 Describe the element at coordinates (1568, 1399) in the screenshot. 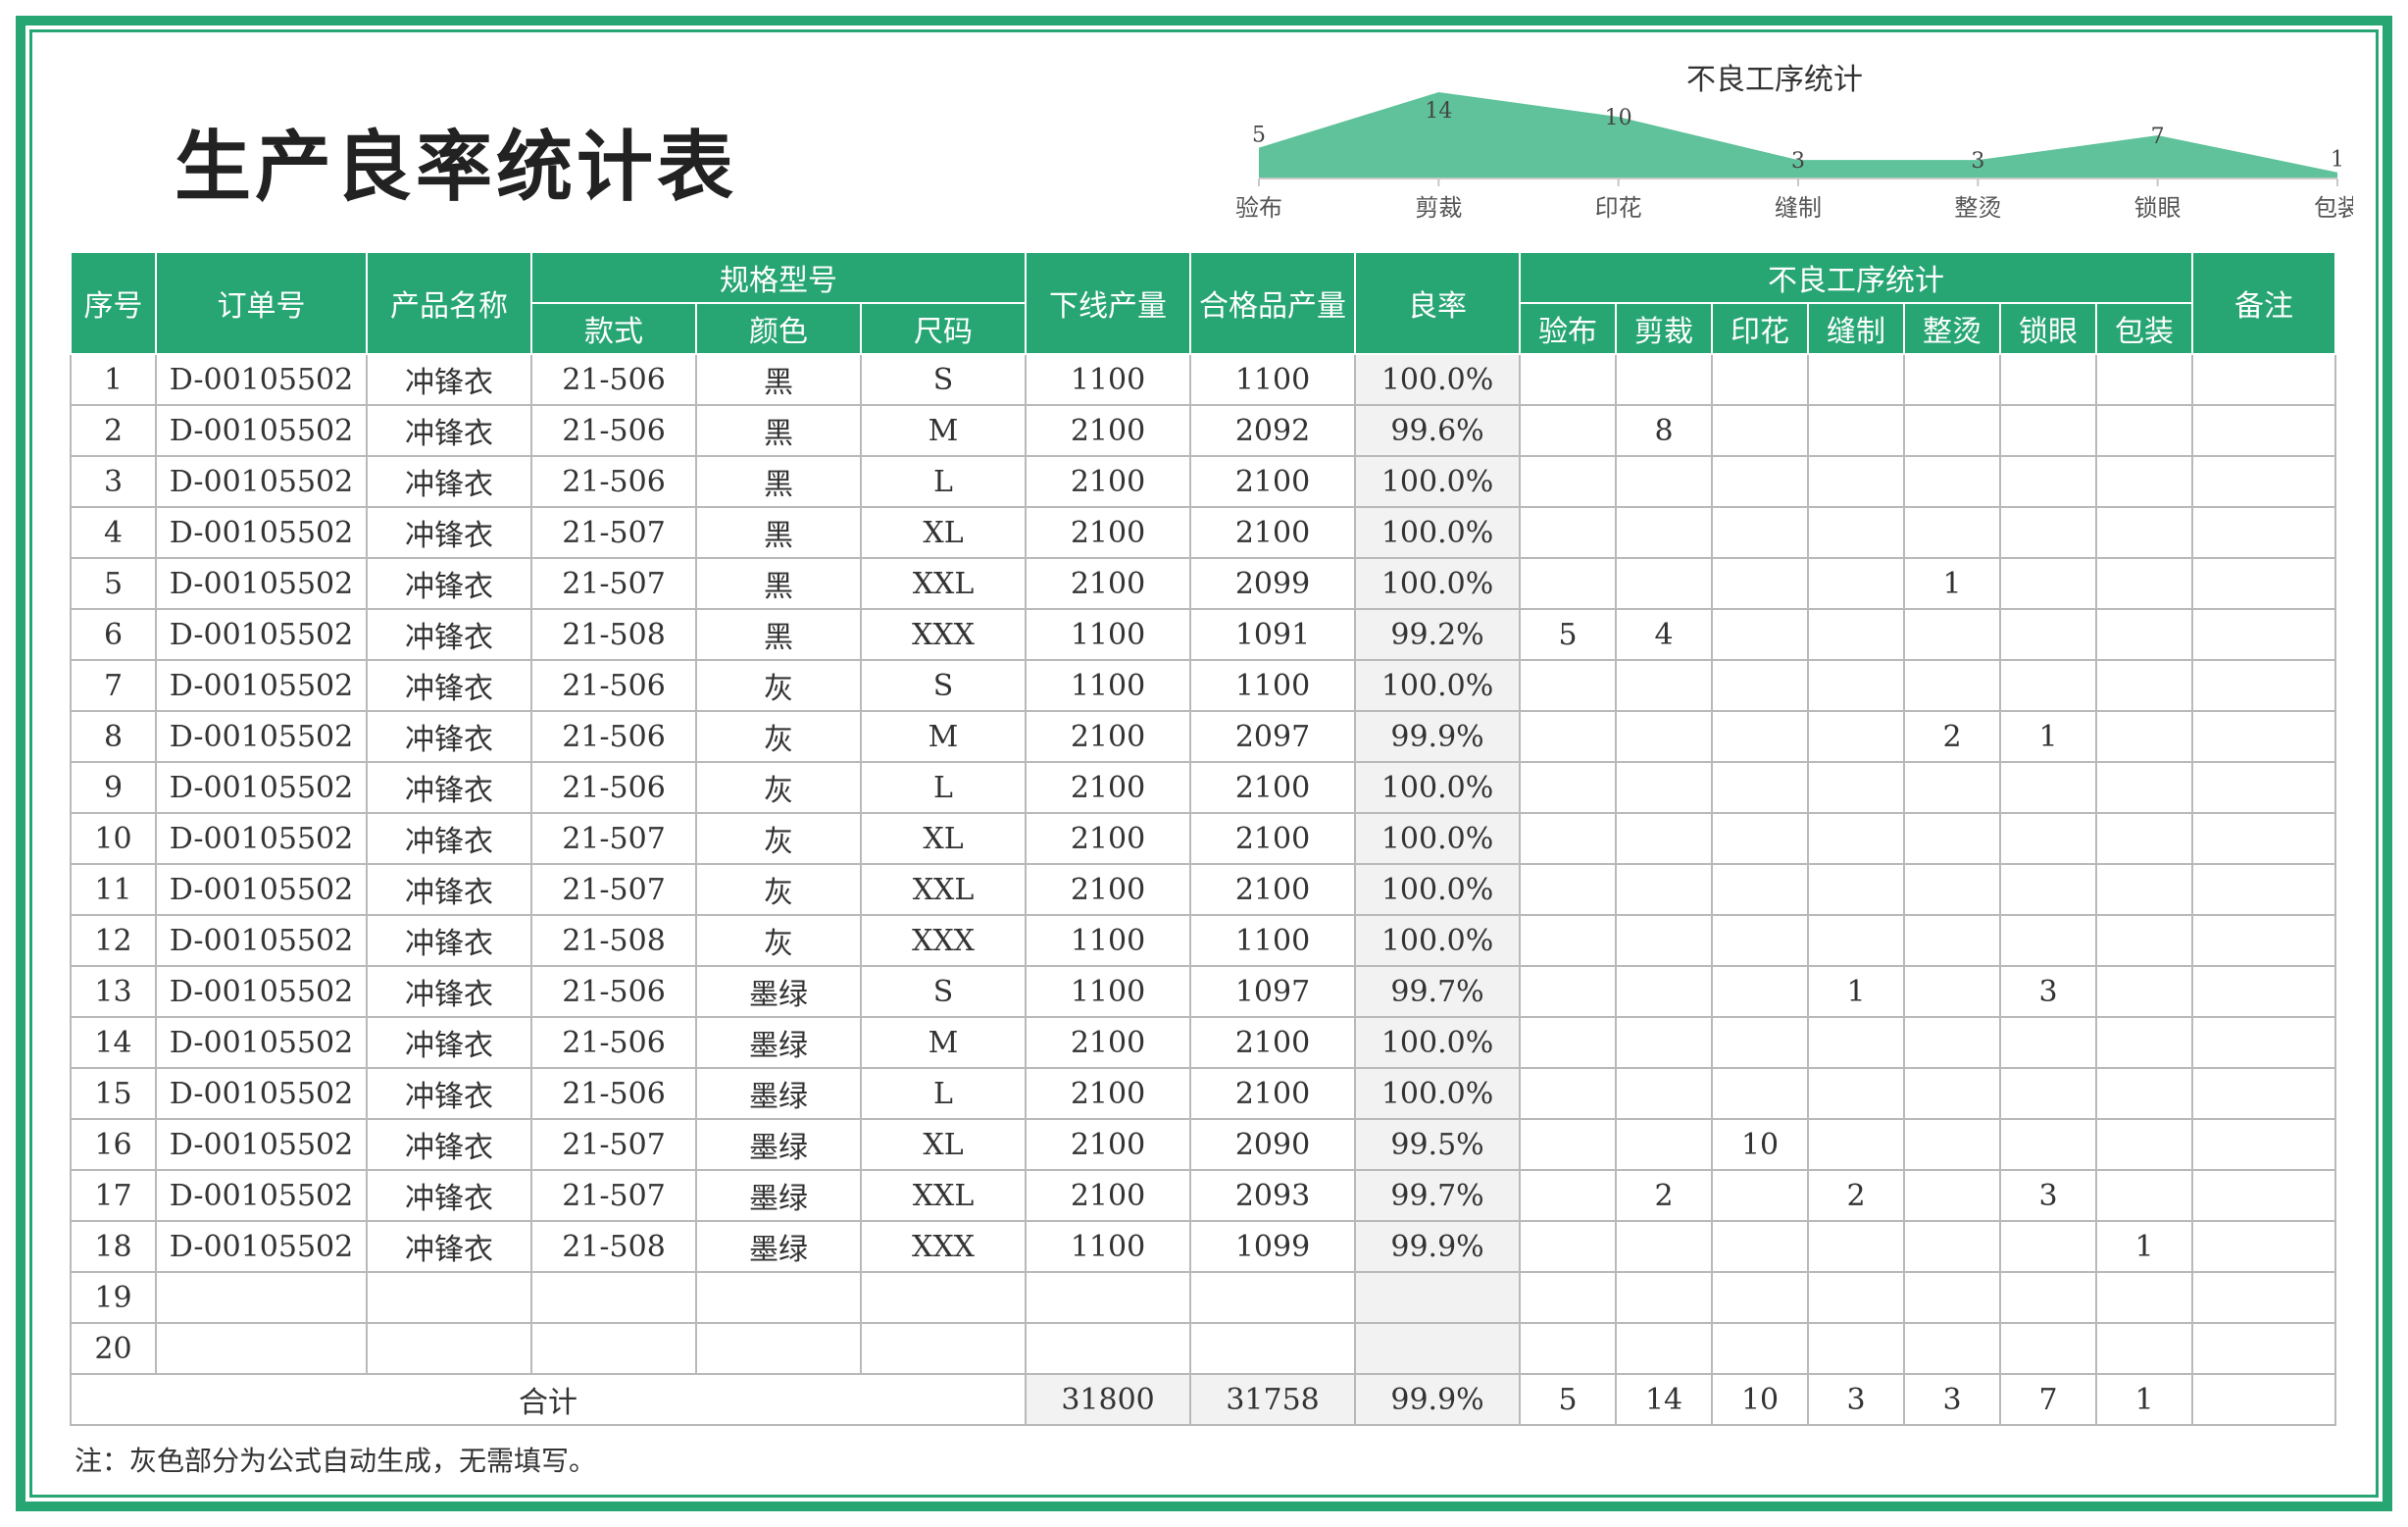

I see `total-defect-inspect: 5` at that location.